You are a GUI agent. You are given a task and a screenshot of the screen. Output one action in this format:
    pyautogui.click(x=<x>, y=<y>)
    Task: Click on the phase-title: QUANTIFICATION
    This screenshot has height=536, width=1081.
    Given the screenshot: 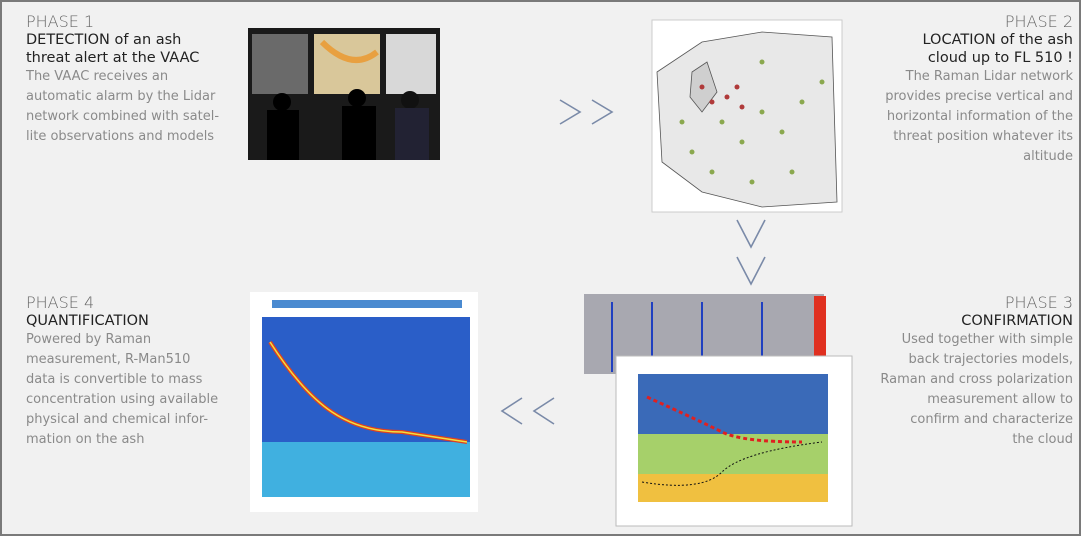 What is the action you would take?
    pyautogui.click(x=87, y=321)
    